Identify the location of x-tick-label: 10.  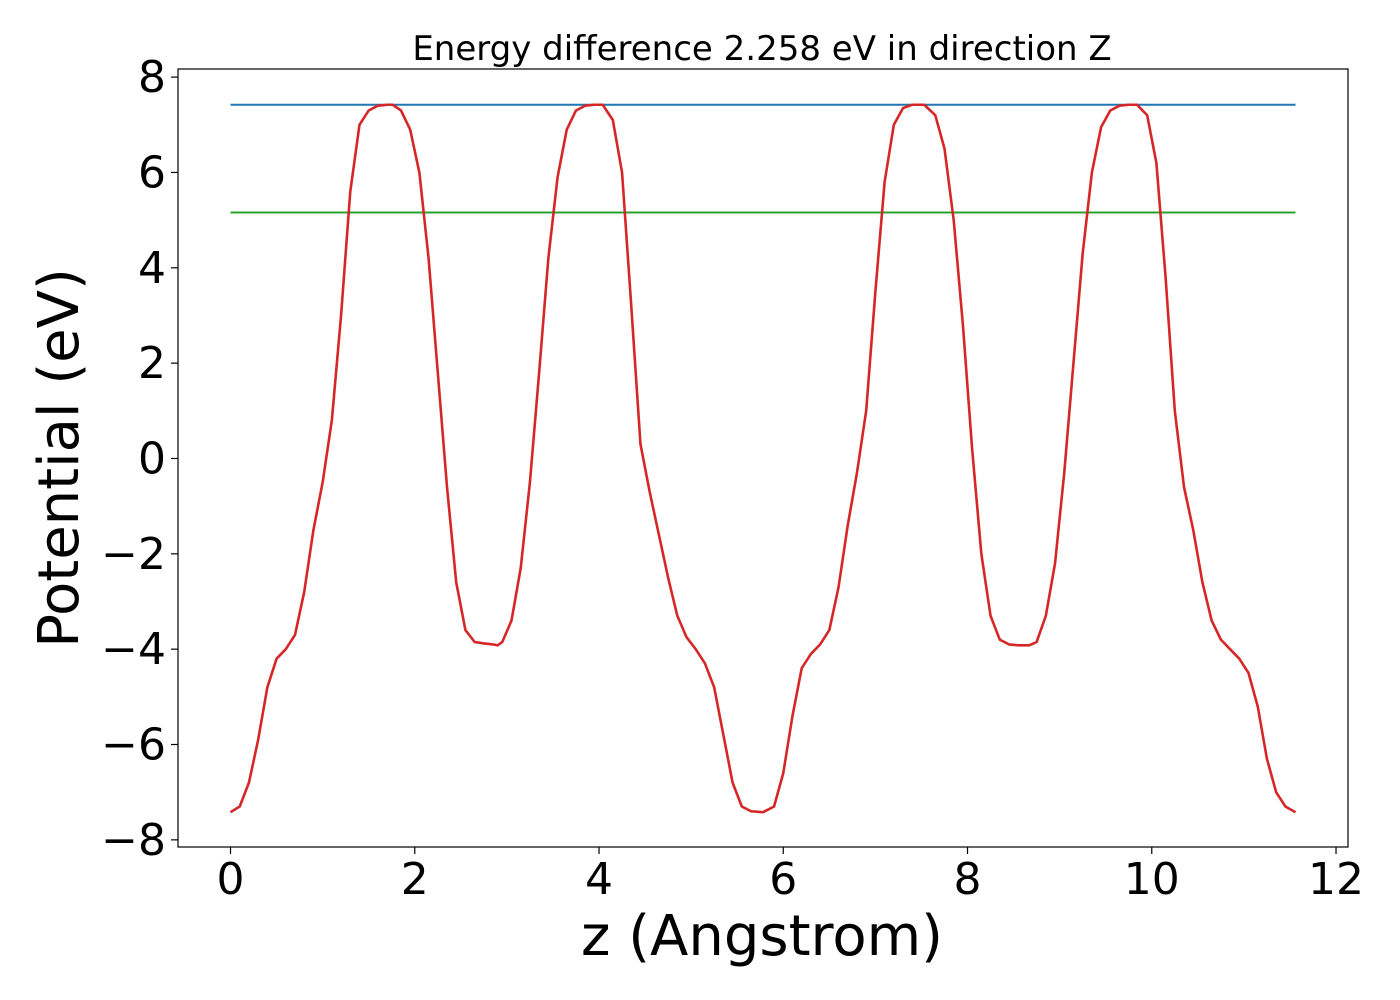
(1152, 879).